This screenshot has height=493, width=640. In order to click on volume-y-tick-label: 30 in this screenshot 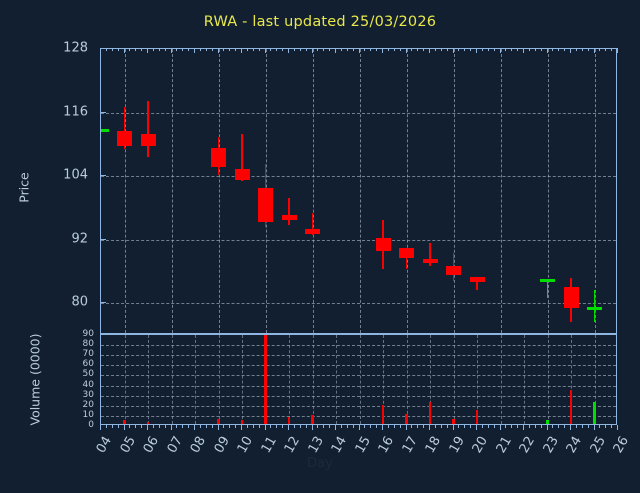, I will do `click(88, 394)`.